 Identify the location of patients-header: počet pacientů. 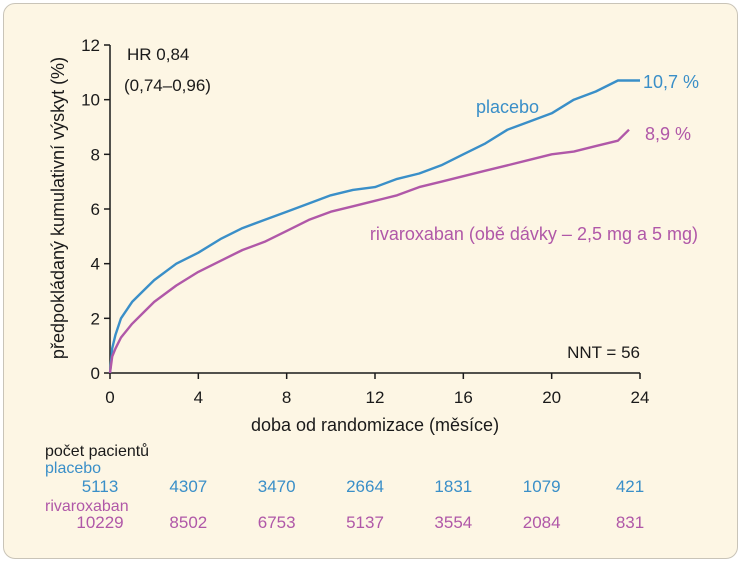
(97, 451).